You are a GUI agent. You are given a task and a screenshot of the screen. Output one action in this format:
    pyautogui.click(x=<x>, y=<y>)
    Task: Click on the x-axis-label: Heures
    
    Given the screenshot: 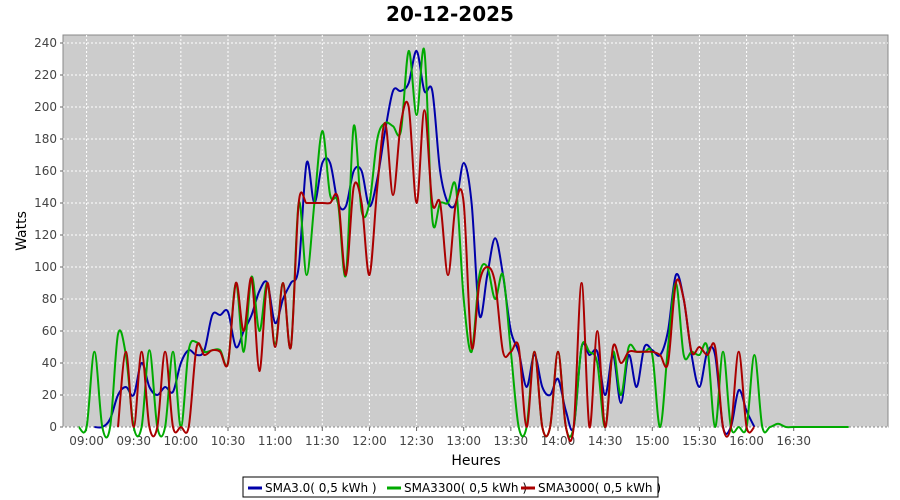 What is the action you would take?
    pyautogui.click(x=475, y=461)
    